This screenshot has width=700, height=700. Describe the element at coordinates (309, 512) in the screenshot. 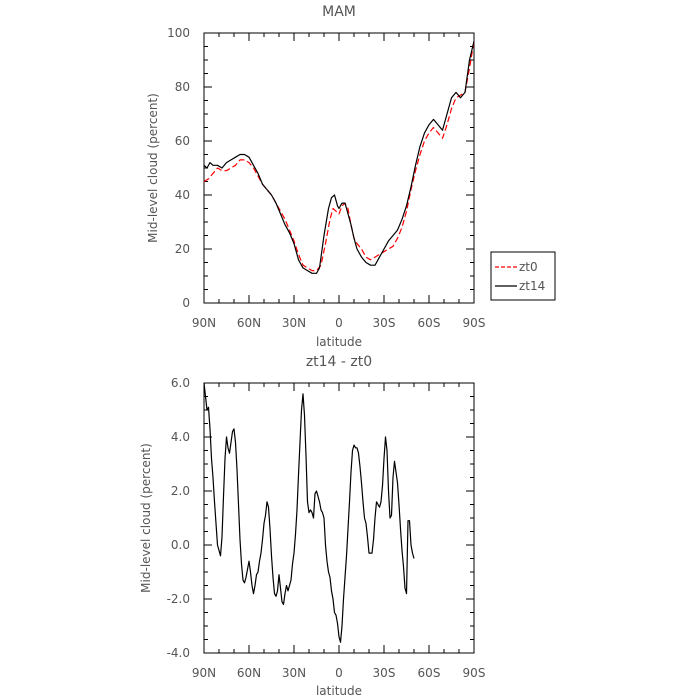

I see `series-line-zt14-zt0` at that location.